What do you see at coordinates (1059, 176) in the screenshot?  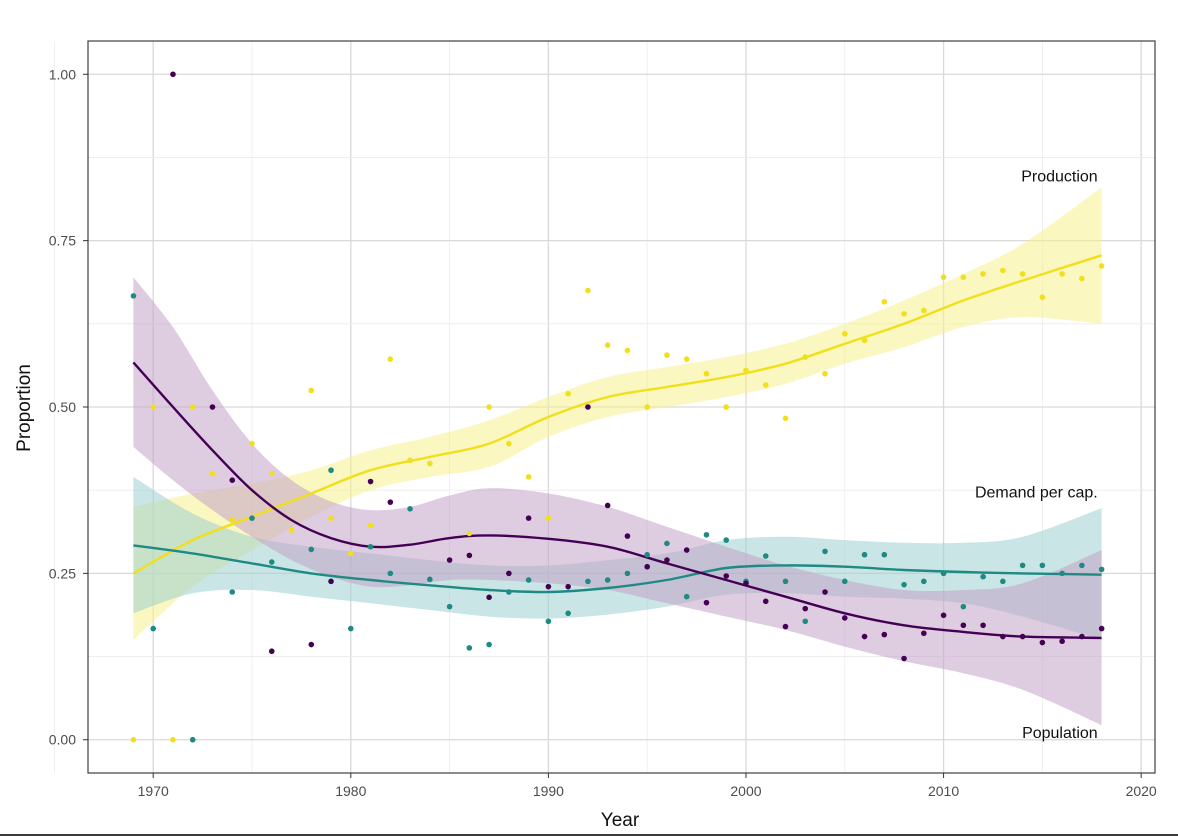 I see `production-series-label: Production` at bounding box center [1059, 176].